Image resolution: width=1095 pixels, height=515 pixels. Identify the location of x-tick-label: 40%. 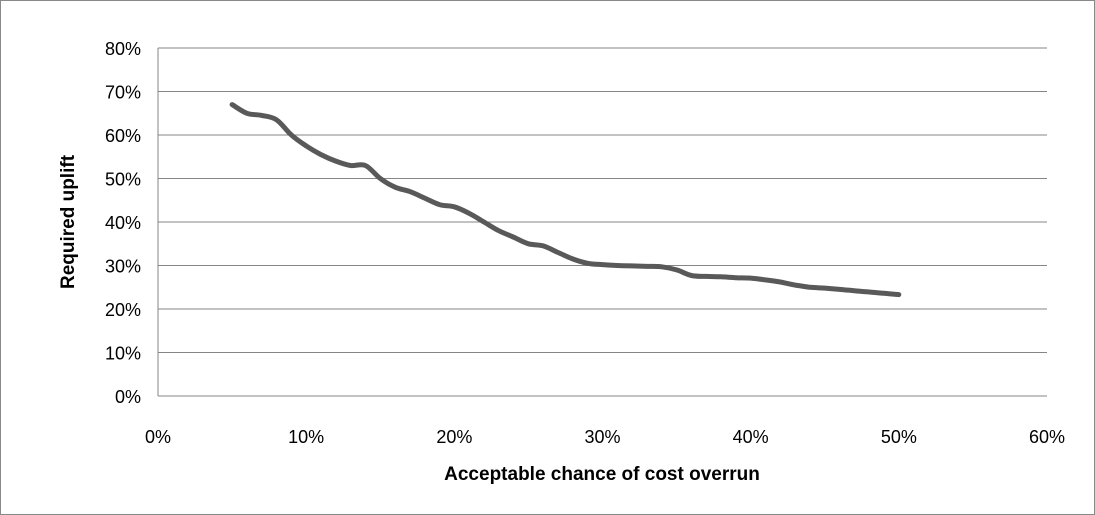
(751, 437).